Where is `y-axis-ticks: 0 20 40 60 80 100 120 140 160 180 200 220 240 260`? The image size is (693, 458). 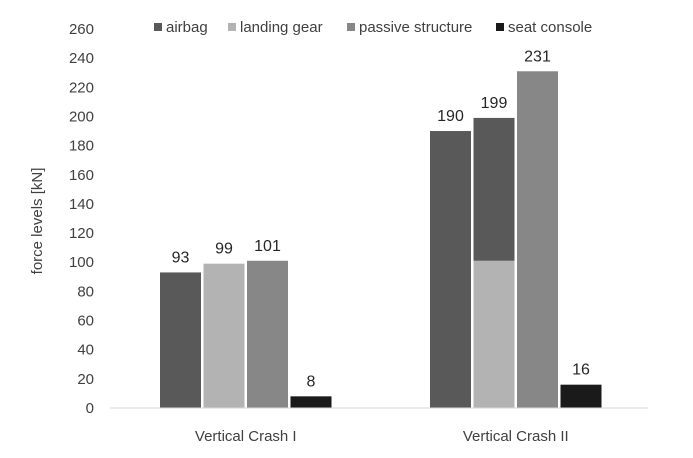 y-axis-ticks: 0 20 40 60 80 100 120 140 160 180 200 220 240 260 is located at coordinates (81, 219).